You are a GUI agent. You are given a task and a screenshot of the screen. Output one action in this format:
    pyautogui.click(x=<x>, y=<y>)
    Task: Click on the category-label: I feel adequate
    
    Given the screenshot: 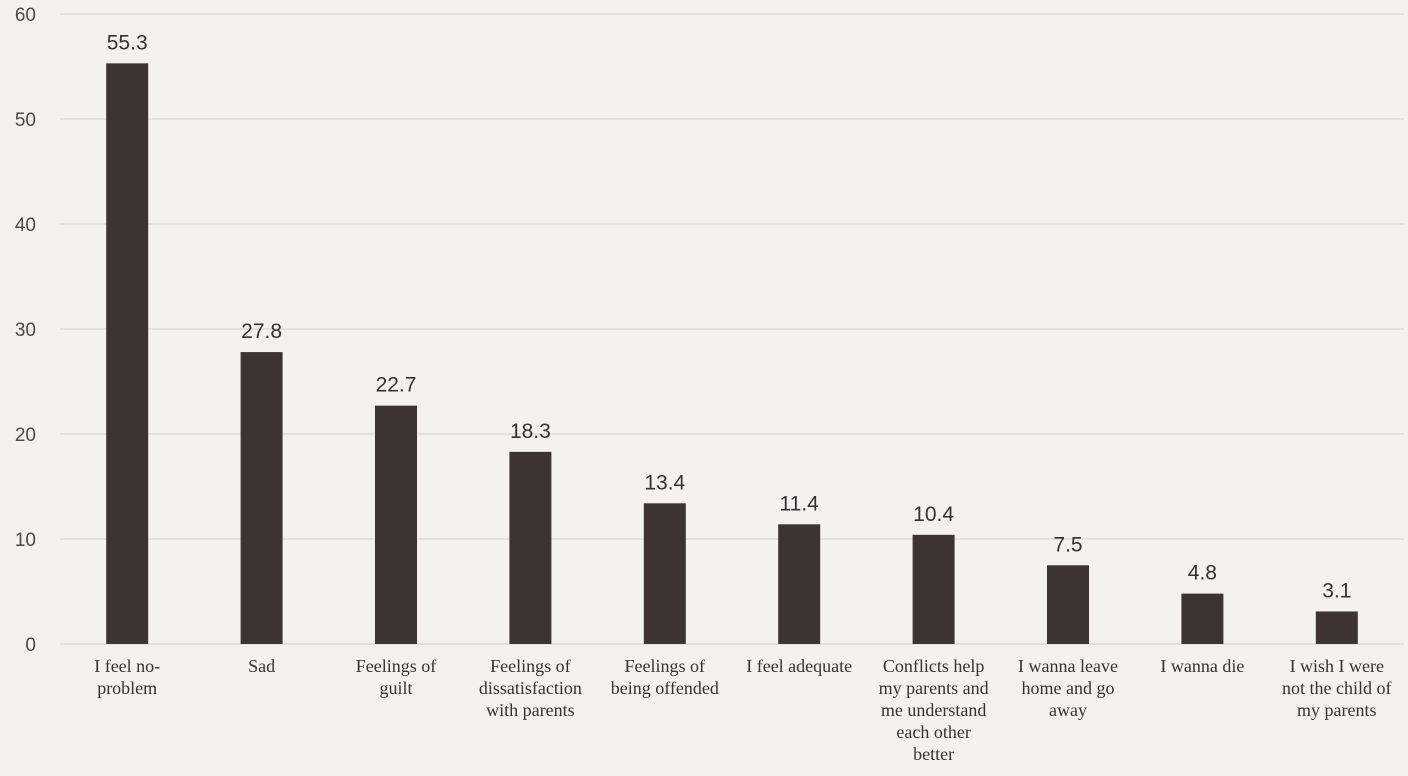 What is the action you would take?
    pyautogui.click(x=799, y=666)
    